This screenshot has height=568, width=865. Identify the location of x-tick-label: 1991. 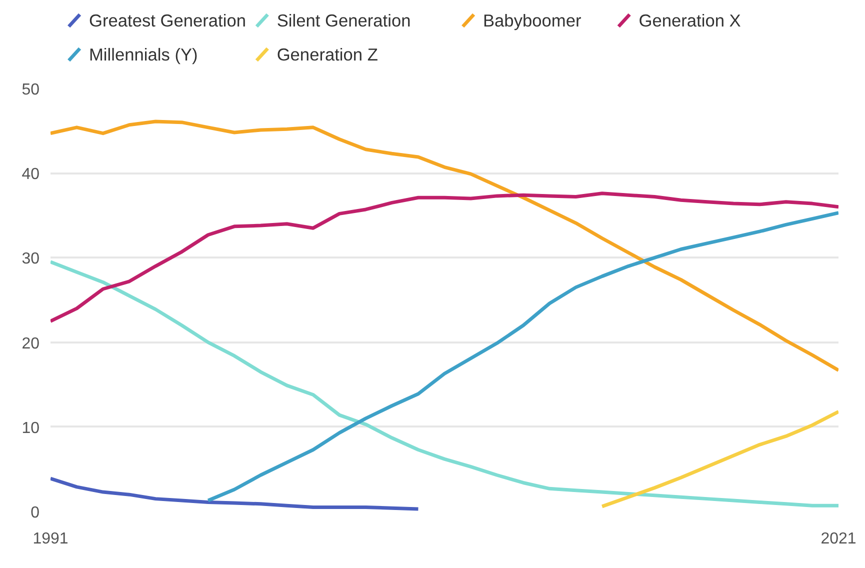
(50, 539).